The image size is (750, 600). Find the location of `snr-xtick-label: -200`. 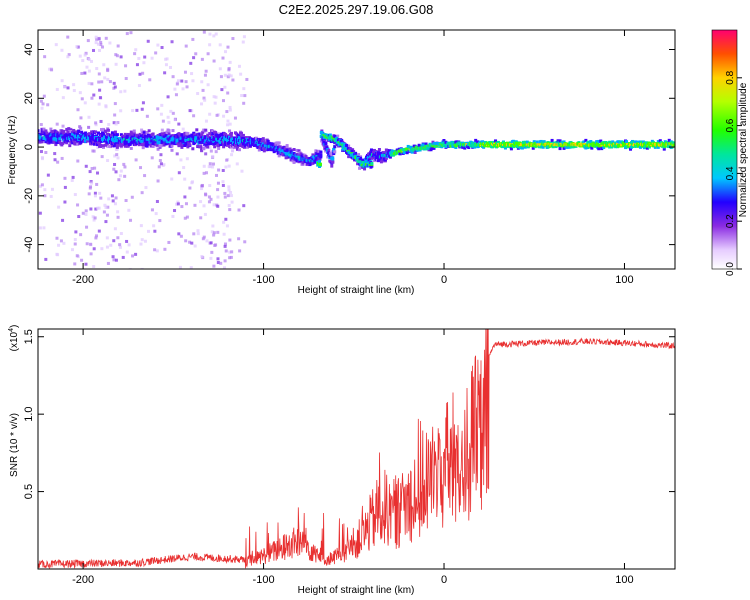

snr-xtick-label: -200 is located at coordinates (83, 580).